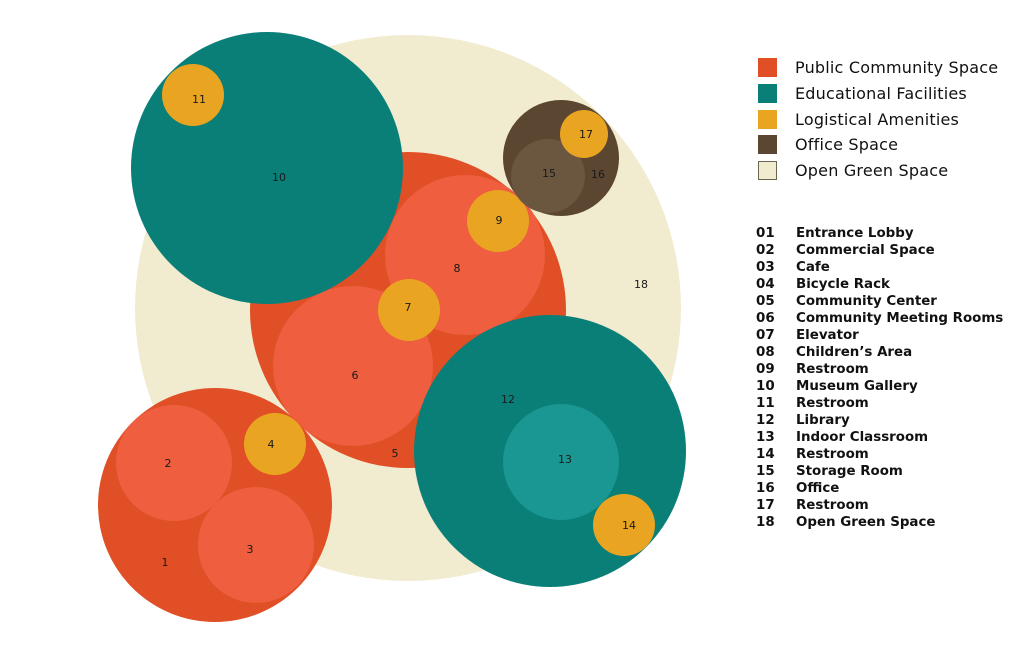 The width and height of the screenshot is (1014, 656). I want to click on legend-item-educational: Educational Facilities, so click(883, 94).